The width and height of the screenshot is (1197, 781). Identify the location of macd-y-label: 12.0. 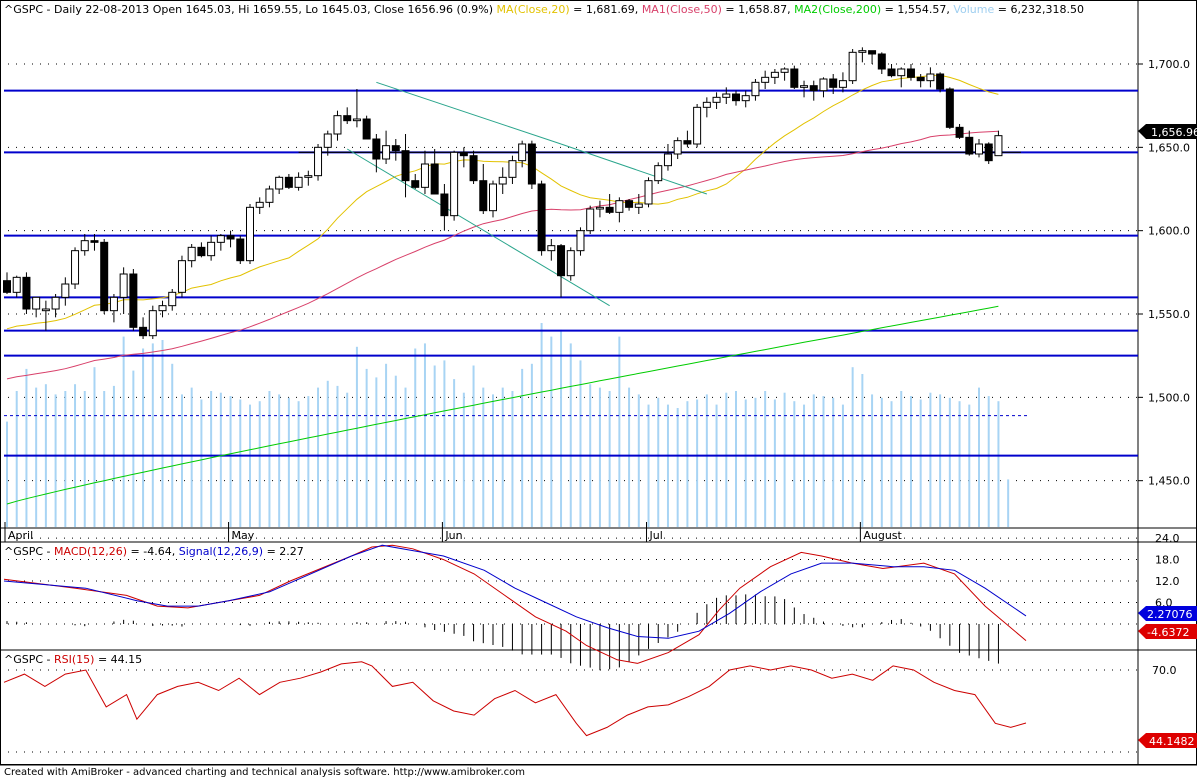
(1167, 581).